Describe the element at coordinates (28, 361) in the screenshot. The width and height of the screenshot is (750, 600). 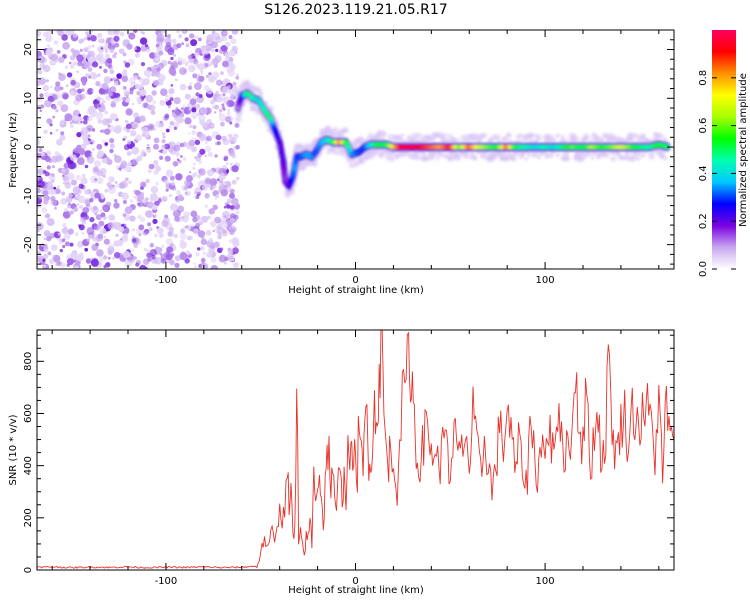
I see `y-tick-label: 800` at that location.